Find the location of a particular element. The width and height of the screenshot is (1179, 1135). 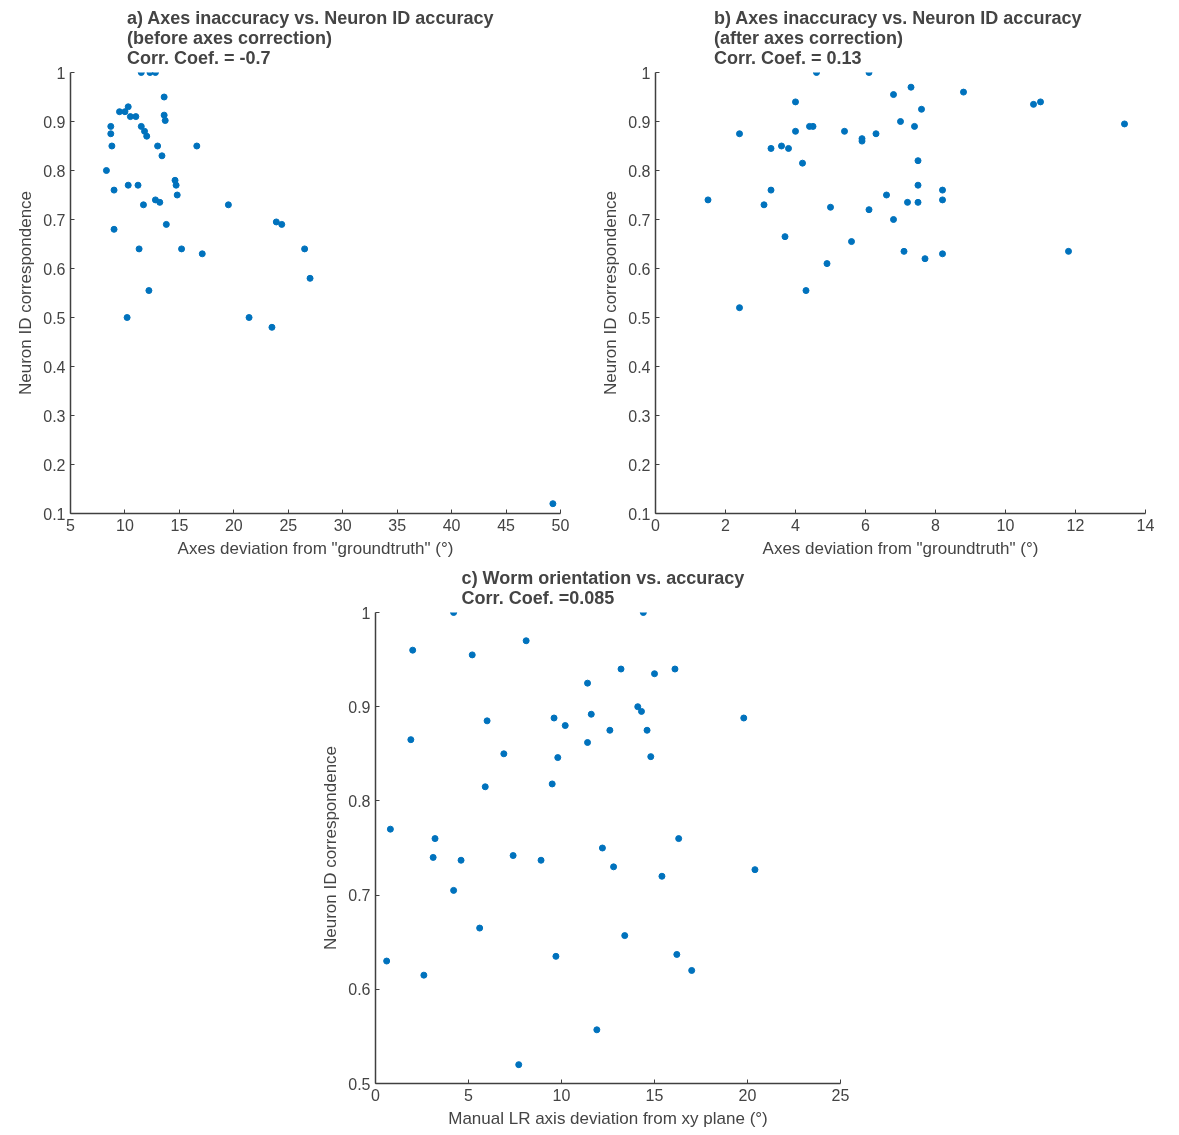

text: Corr. Coef. = 0.13 is located at coordinates (787, 57).